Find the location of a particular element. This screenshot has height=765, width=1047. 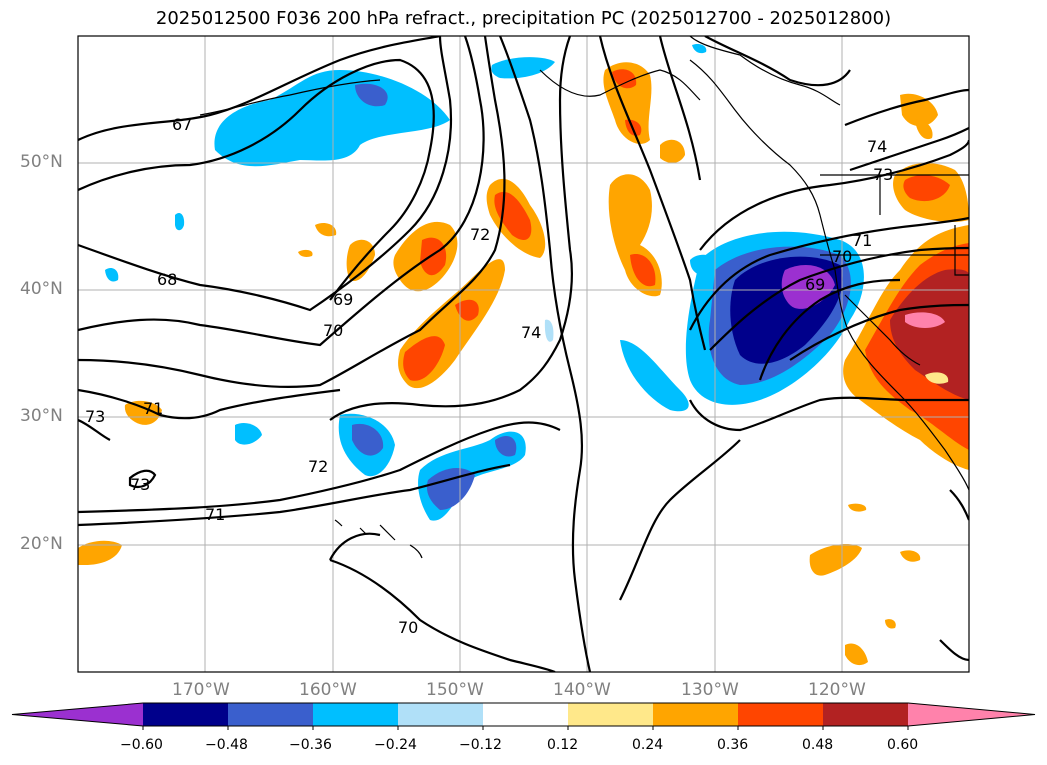

colorbar-tick-label: 0.48 is located at coordinates (818, 745).